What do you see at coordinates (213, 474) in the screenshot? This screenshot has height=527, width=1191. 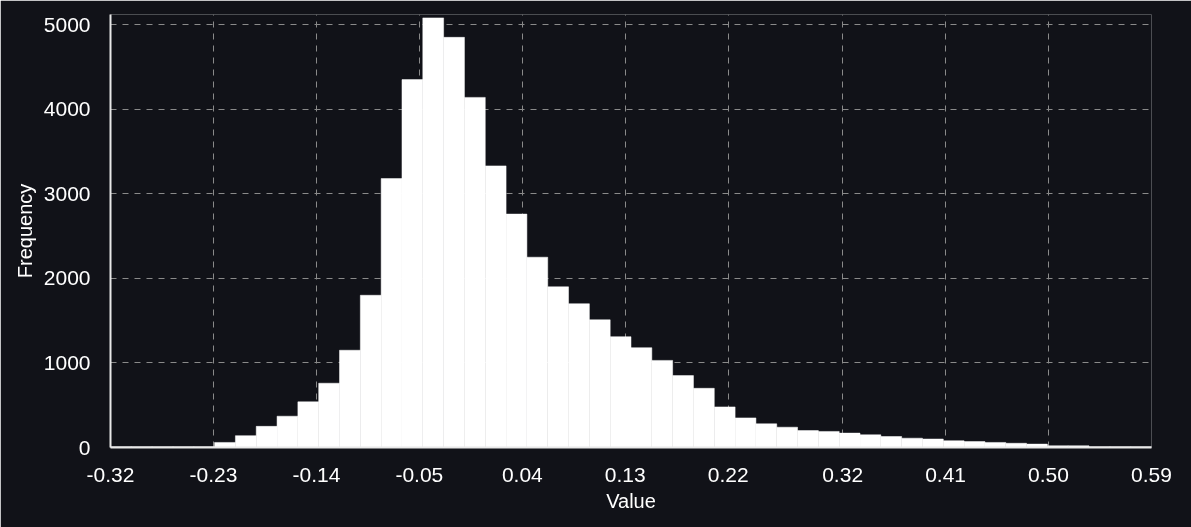 I see `x-tick-label: -0.23` at bounding box center [213, 474].